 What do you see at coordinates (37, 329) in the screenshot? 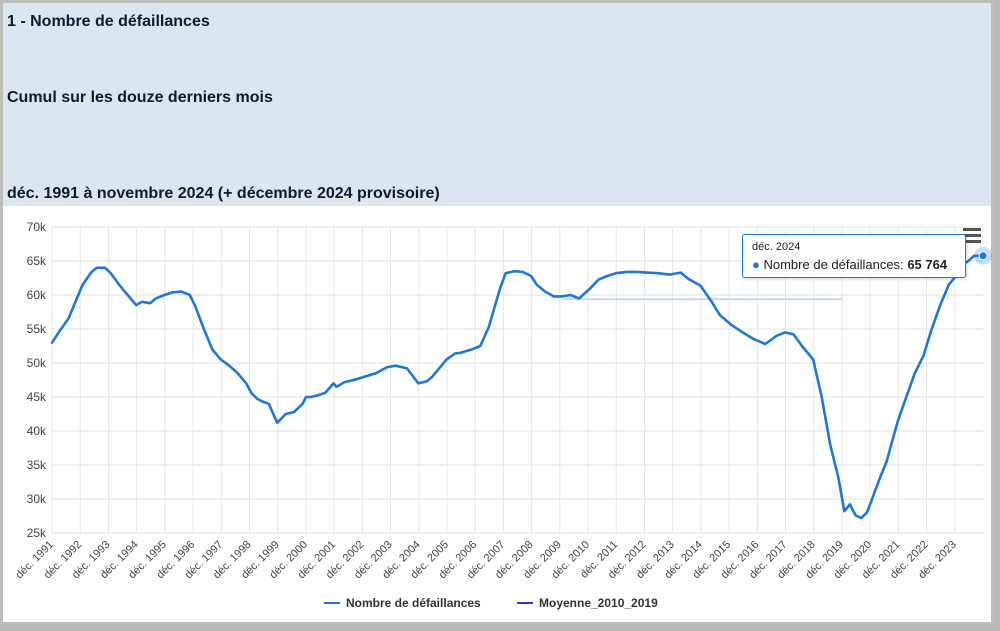
I see `y-tick-label: 55k` at bounding box center [37, 329].